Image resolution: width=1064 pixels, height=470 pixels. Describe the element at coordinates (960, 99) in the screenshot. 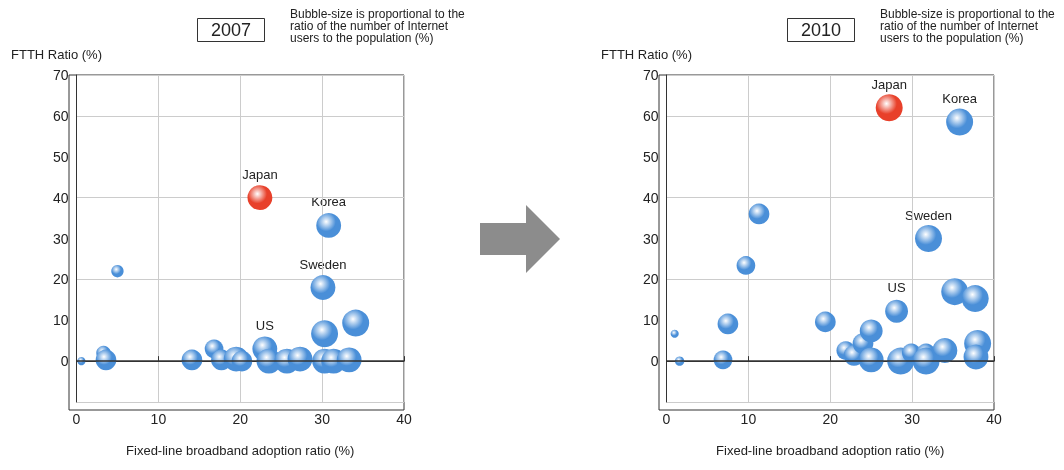

I see `annotation: Korea` at that location.